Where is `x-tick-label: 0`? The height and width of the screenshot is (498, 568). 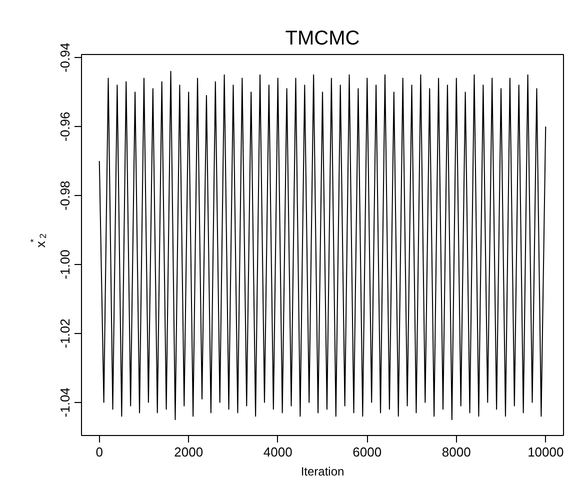 x-tick-label: 0 is located at coordinates (99, 452).